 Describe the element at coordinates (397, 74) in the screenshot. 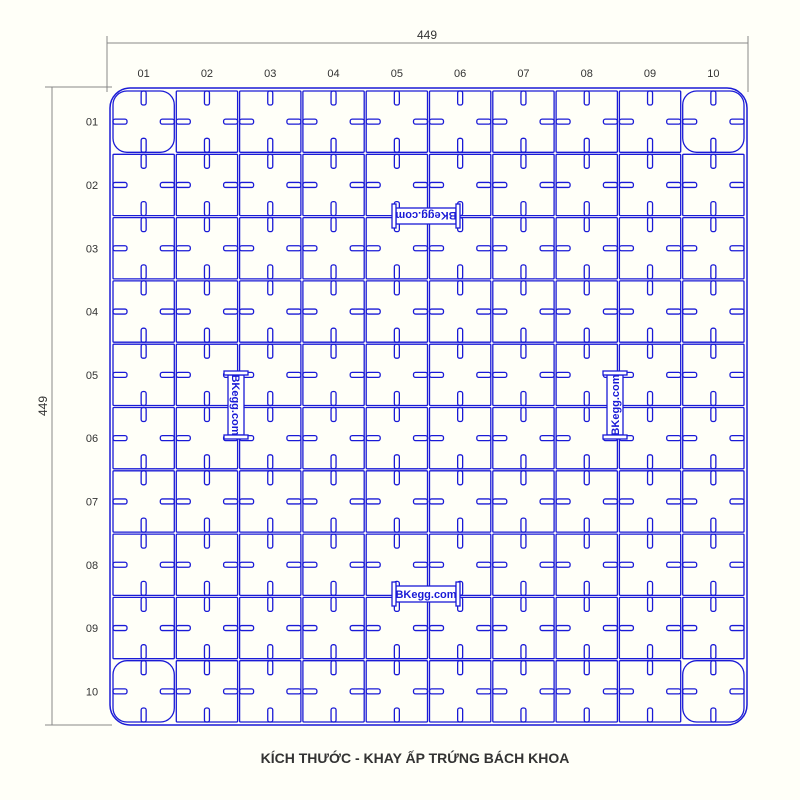

I see `column-label: 05` at that location.